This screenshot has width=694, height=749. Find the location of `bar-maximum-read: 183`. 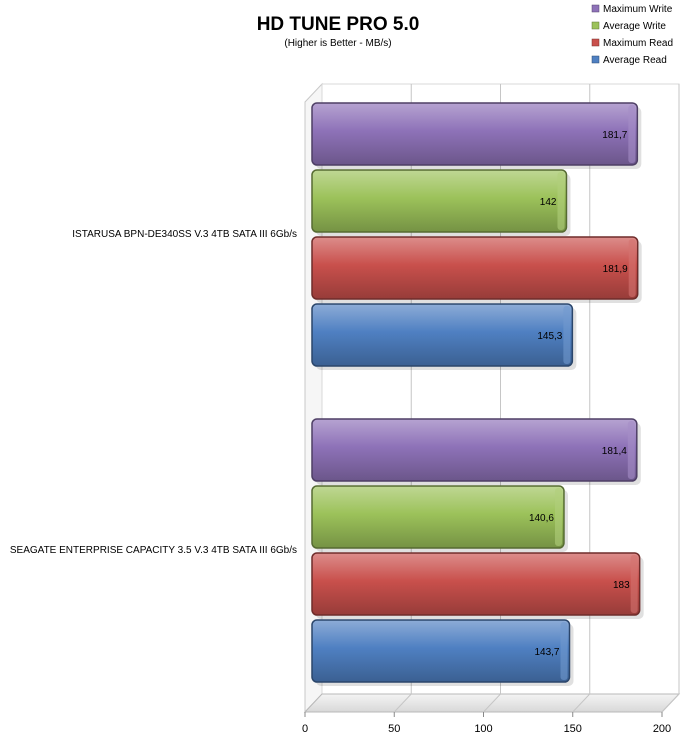

bar-maximum-read: 183 is located at coordinates (477, 585).